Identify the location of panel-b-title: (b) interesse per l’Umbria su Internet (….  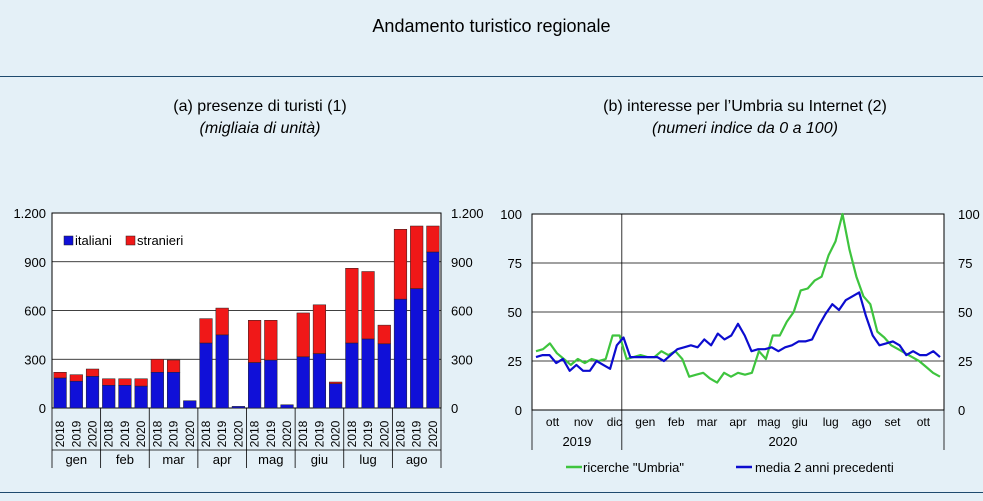
(745, 106).